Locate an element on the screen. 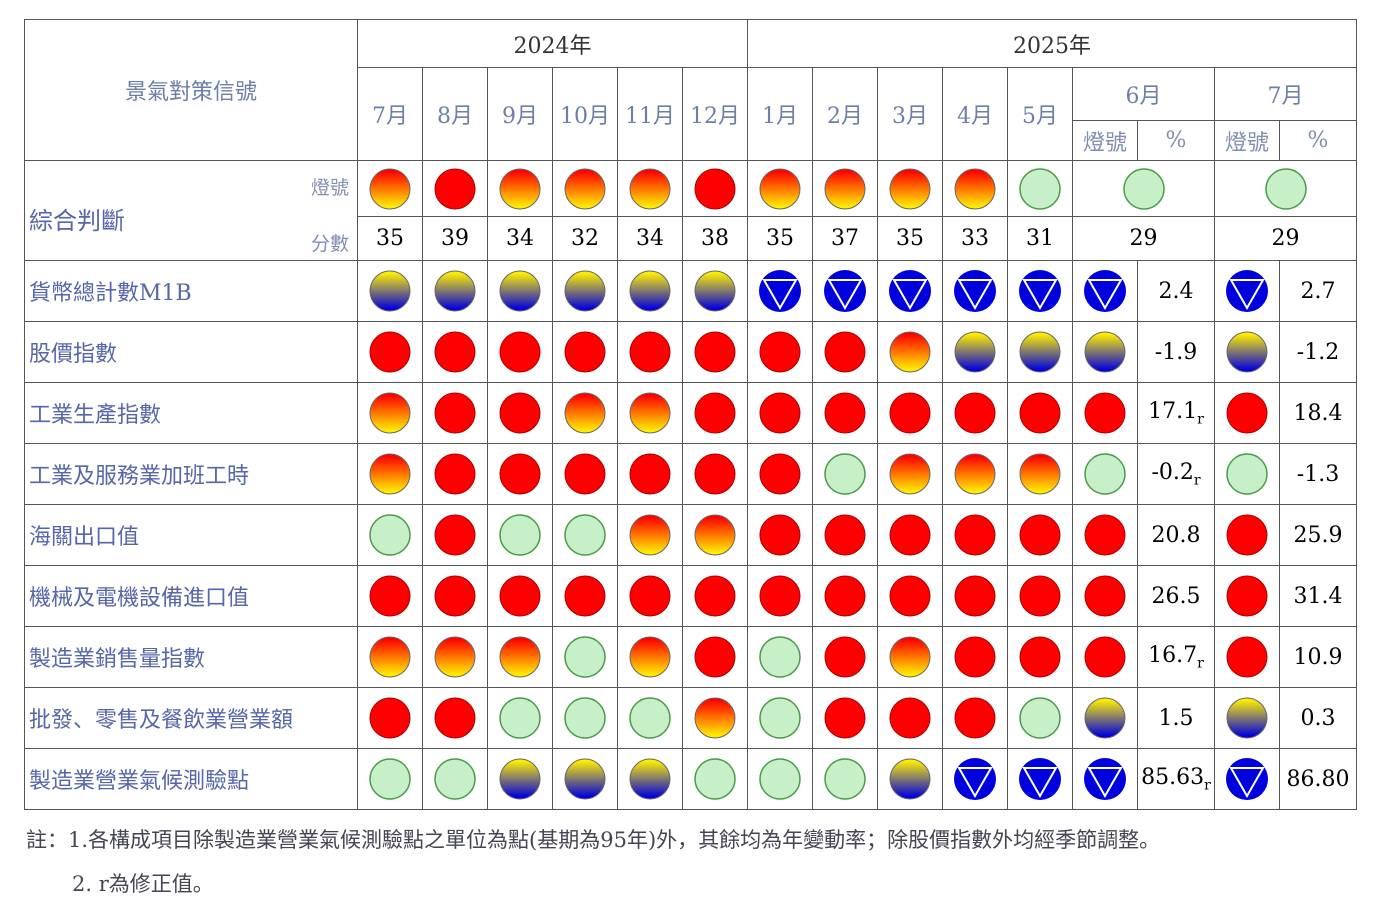  composite-score: 33 is located at coordinates (975, 238).